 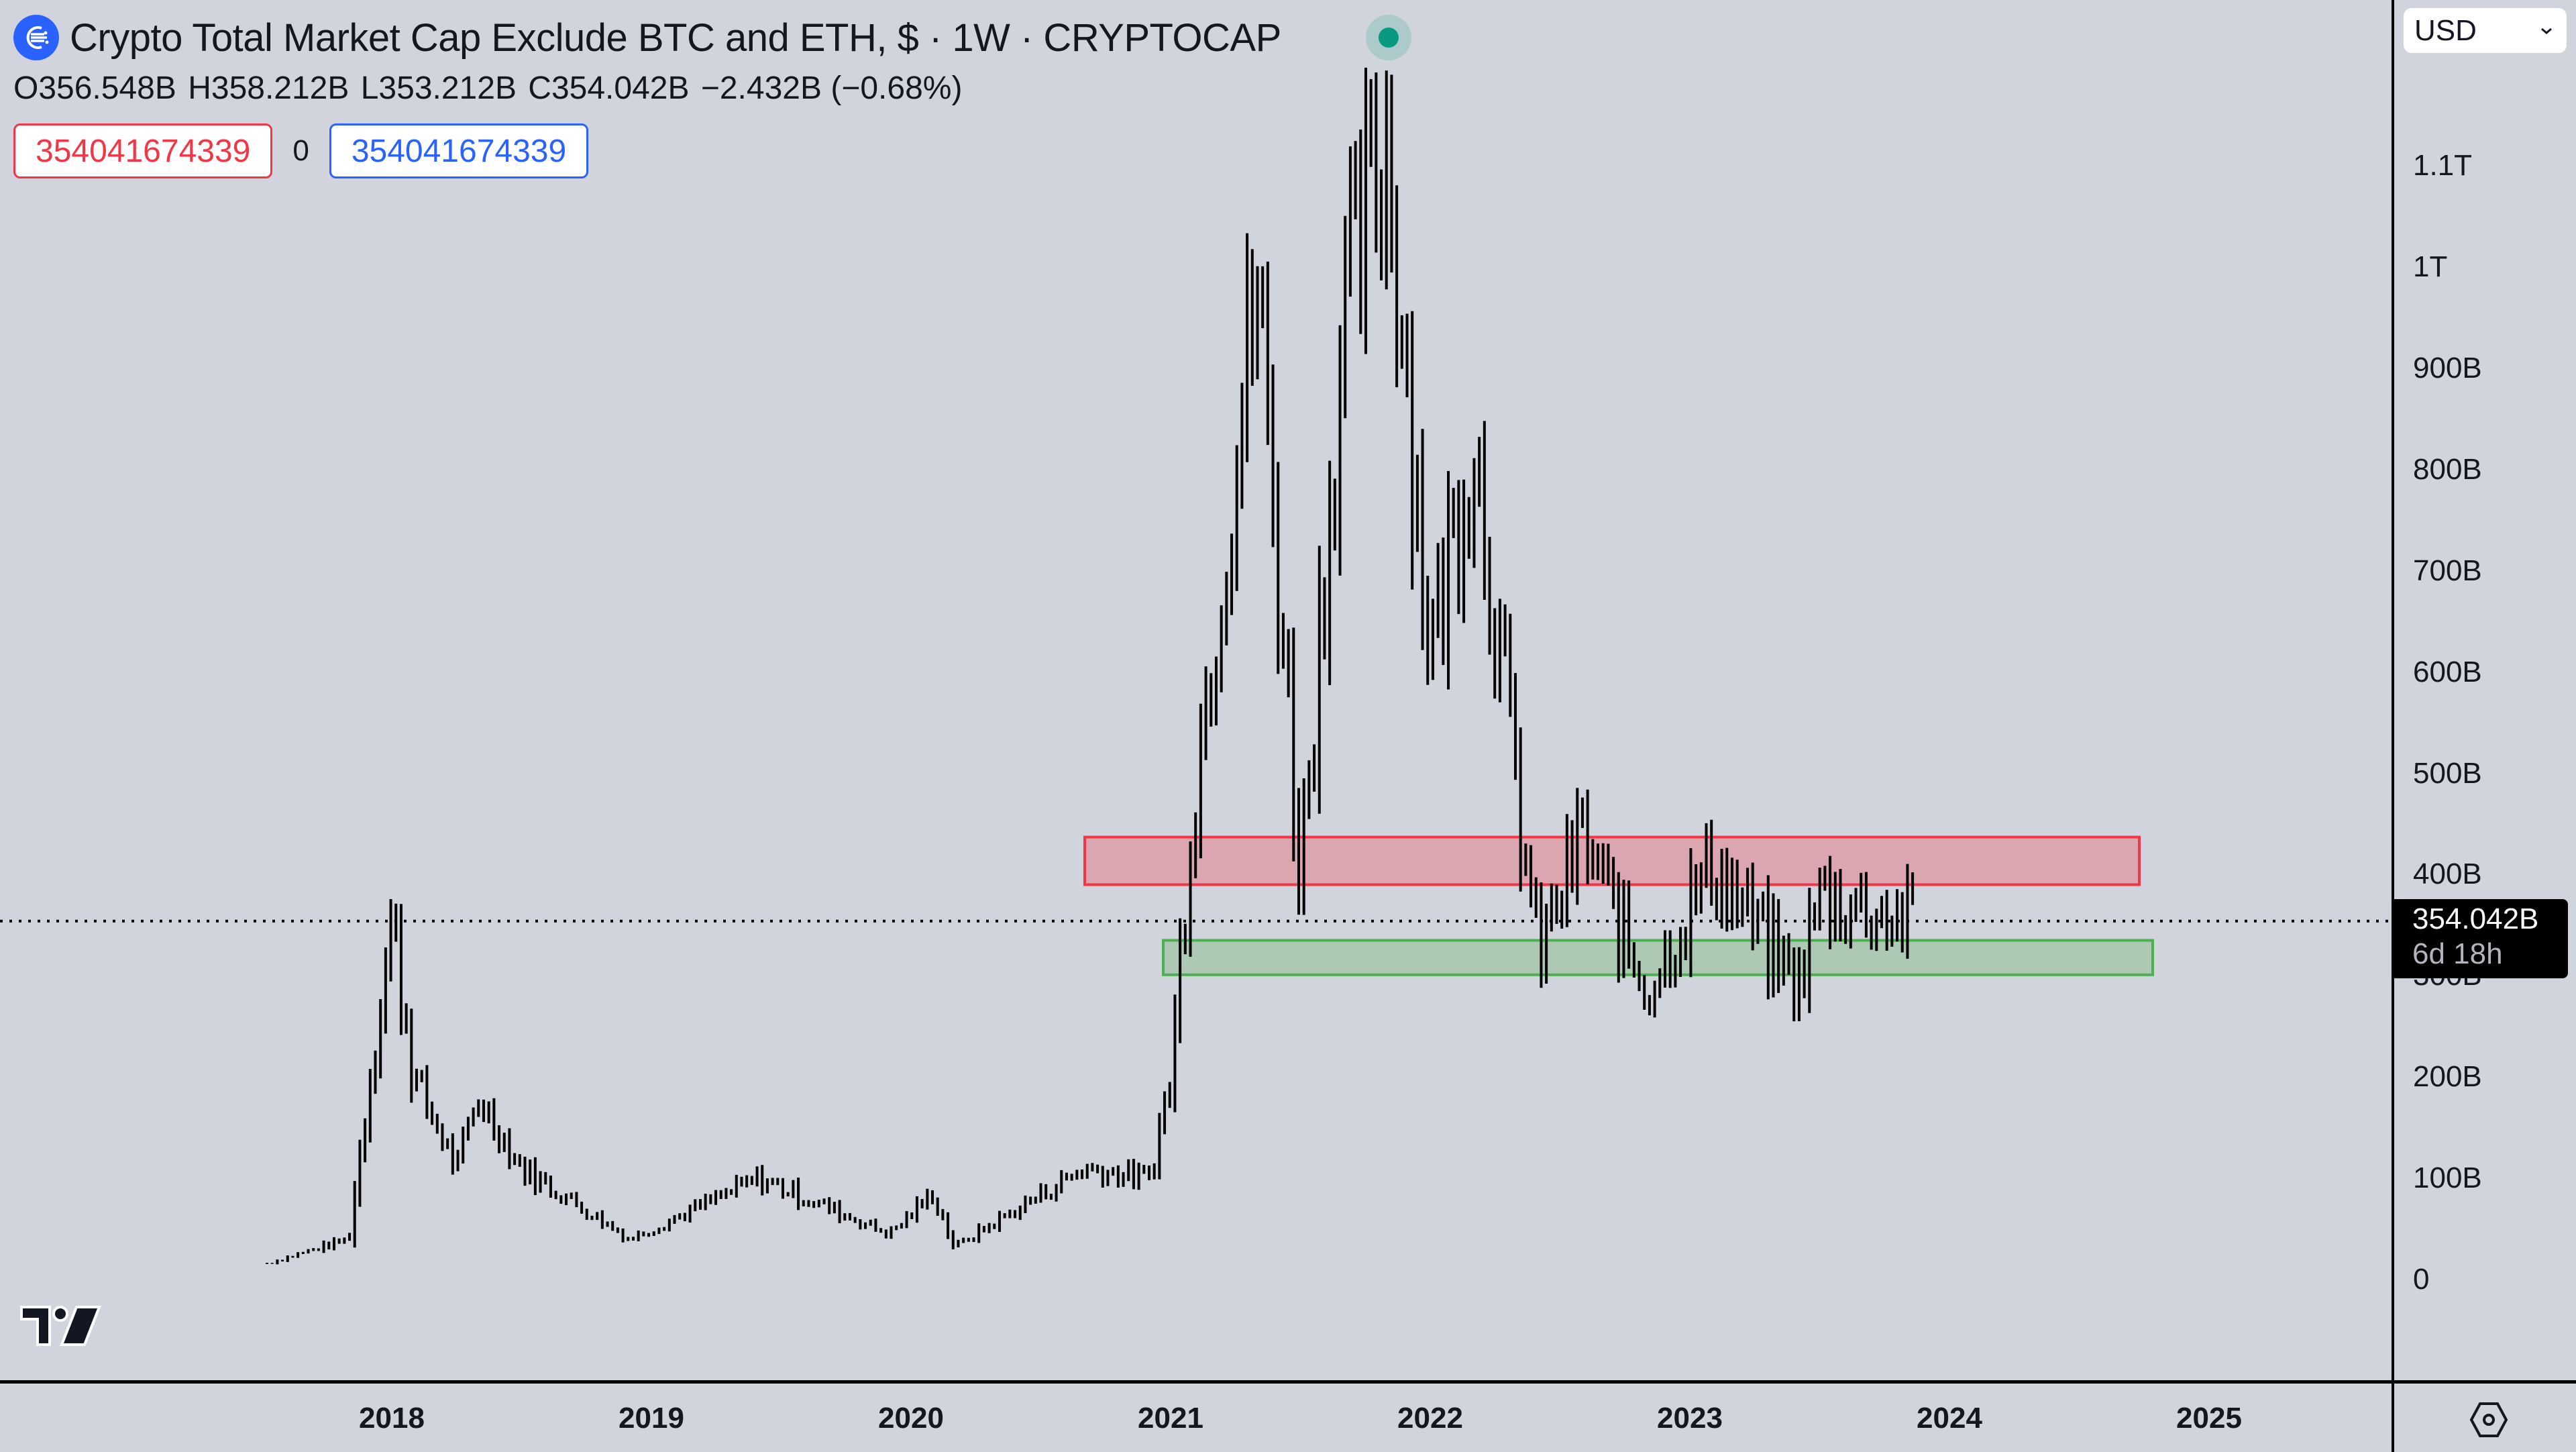 What do you see at coordinates (2489, 1420) in the screenshot?
I see `chart-settings-icon` at bounding box center [2489, 1420].